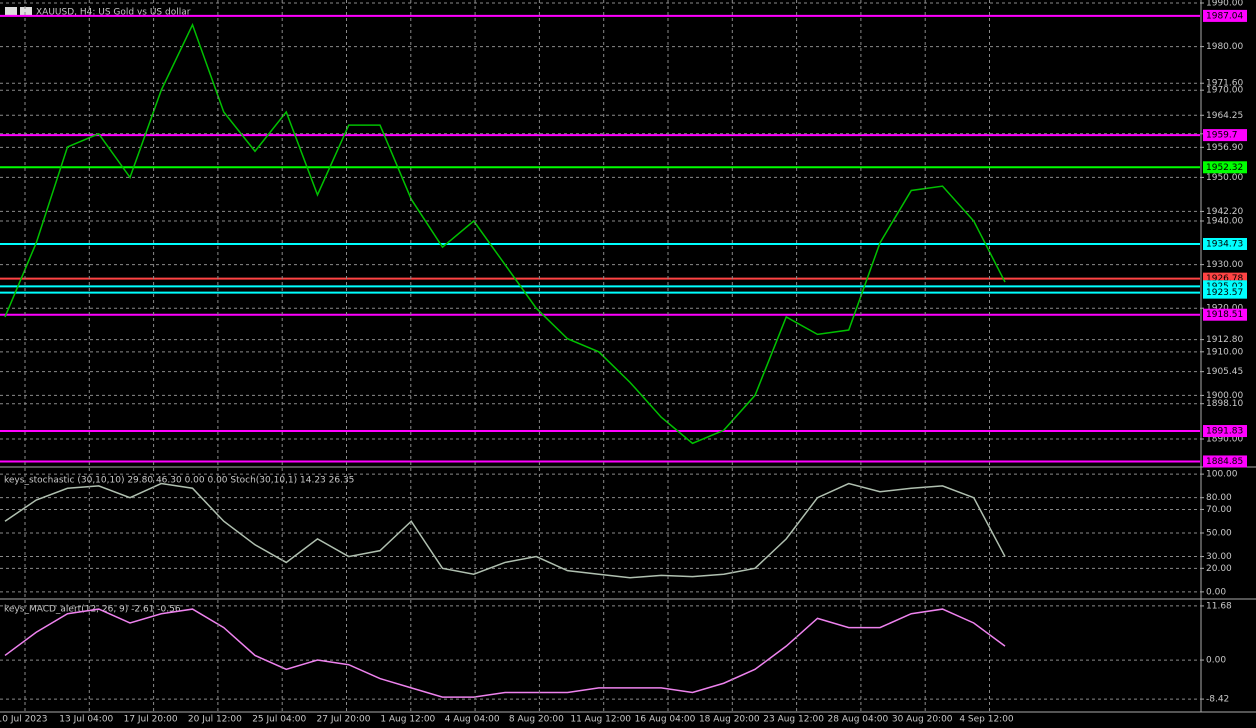 The image size is (1256, 728). Describe the element at coordinates (505, 653) in the screenshot. I see `macd-line` at that location.